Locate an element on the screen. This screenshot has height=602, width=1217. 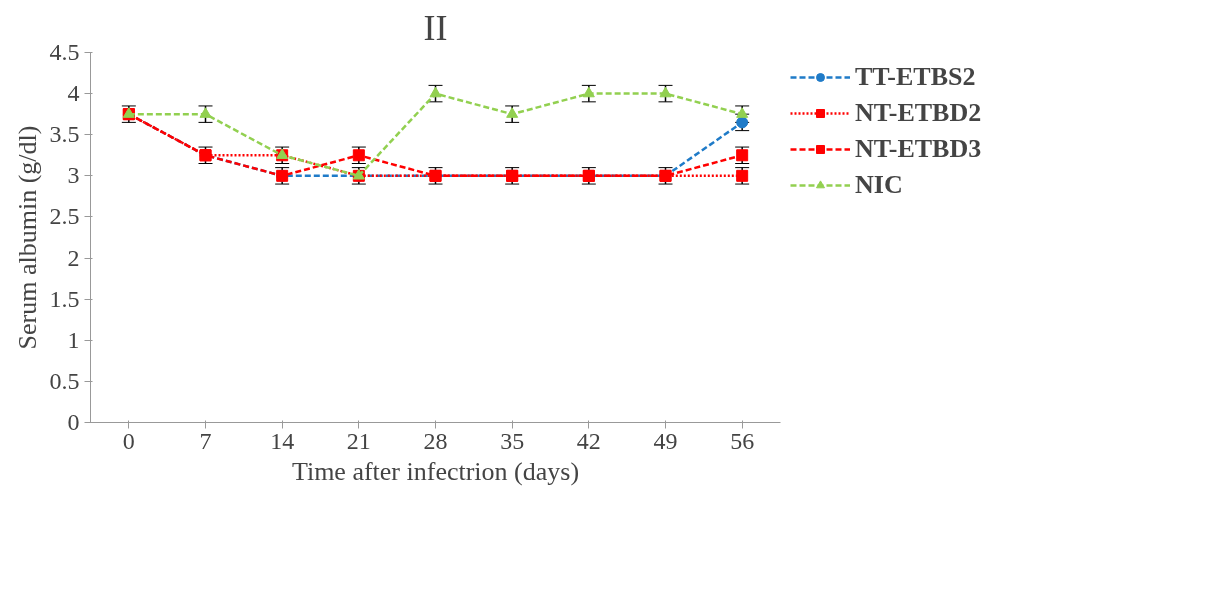
y-tick-label: 0.5 is located at coordinates (64, 380).